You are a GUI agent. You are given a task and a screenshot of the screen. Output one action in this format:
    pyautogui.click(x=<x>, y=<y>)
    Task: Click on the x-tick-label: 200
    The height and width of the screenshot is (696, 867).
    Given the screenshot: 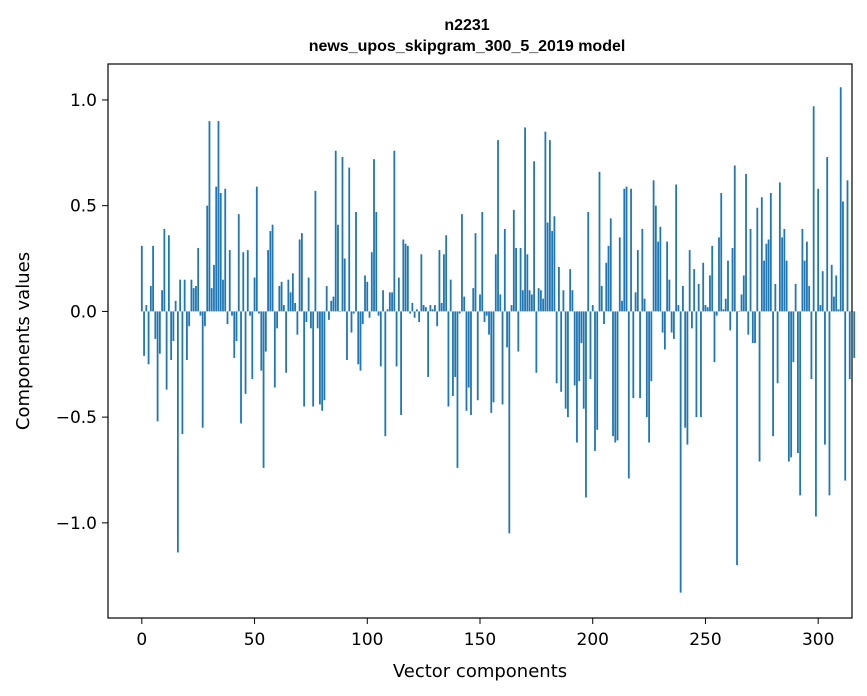 What is the action you would take?
    pyautogui.click(x=593, y=640)
    